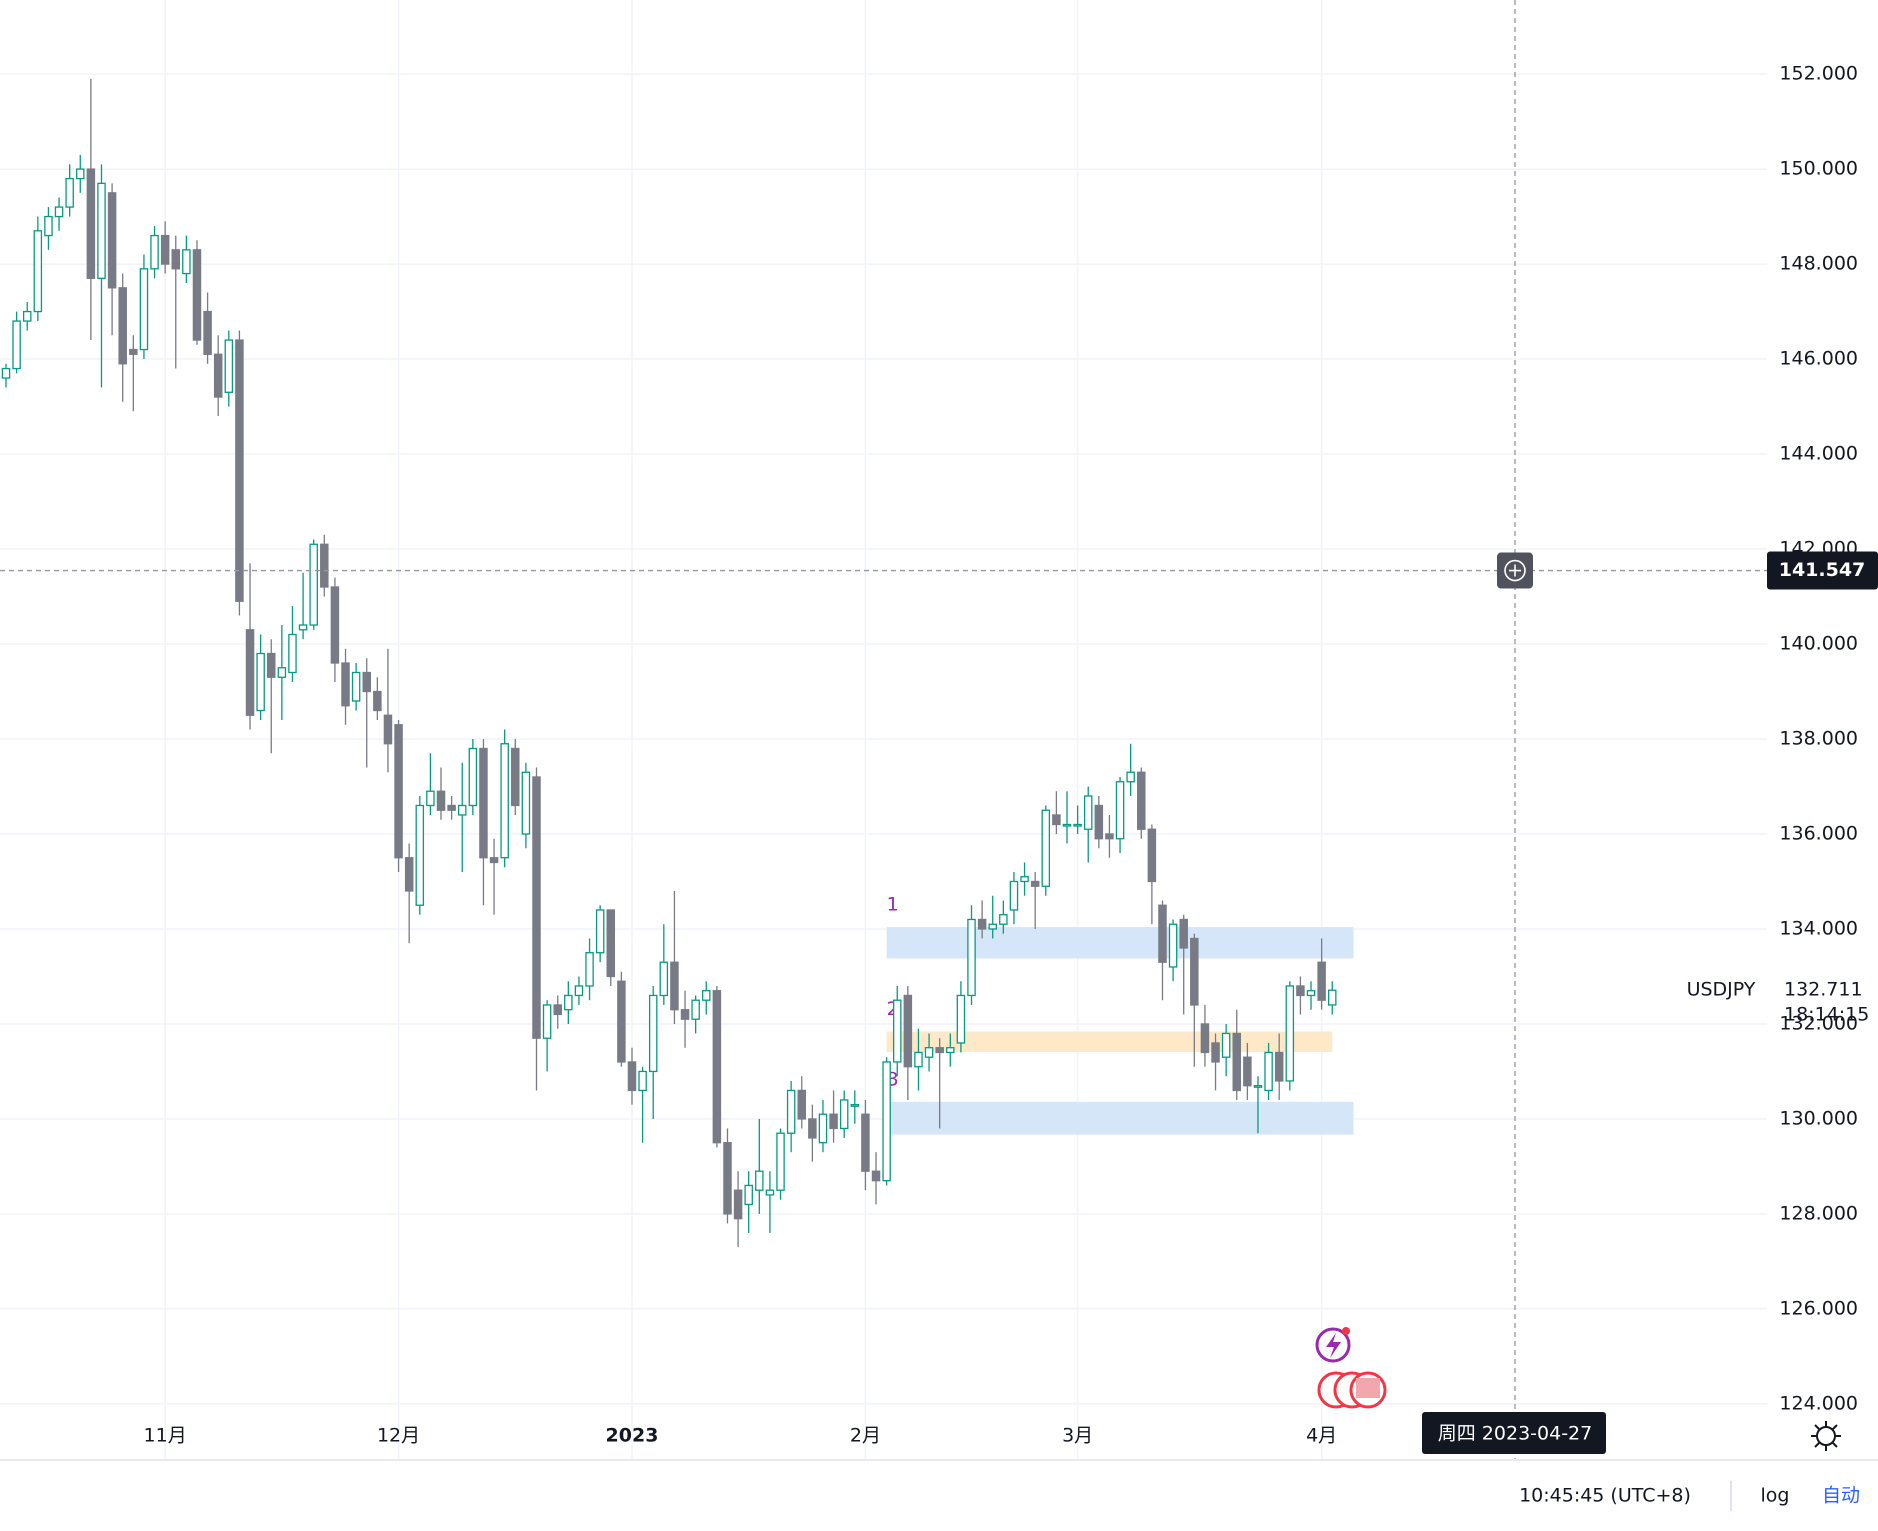 The image size is (1878, 1531). I want to click on x-tick-label: 4月, so click(1321, 1436).